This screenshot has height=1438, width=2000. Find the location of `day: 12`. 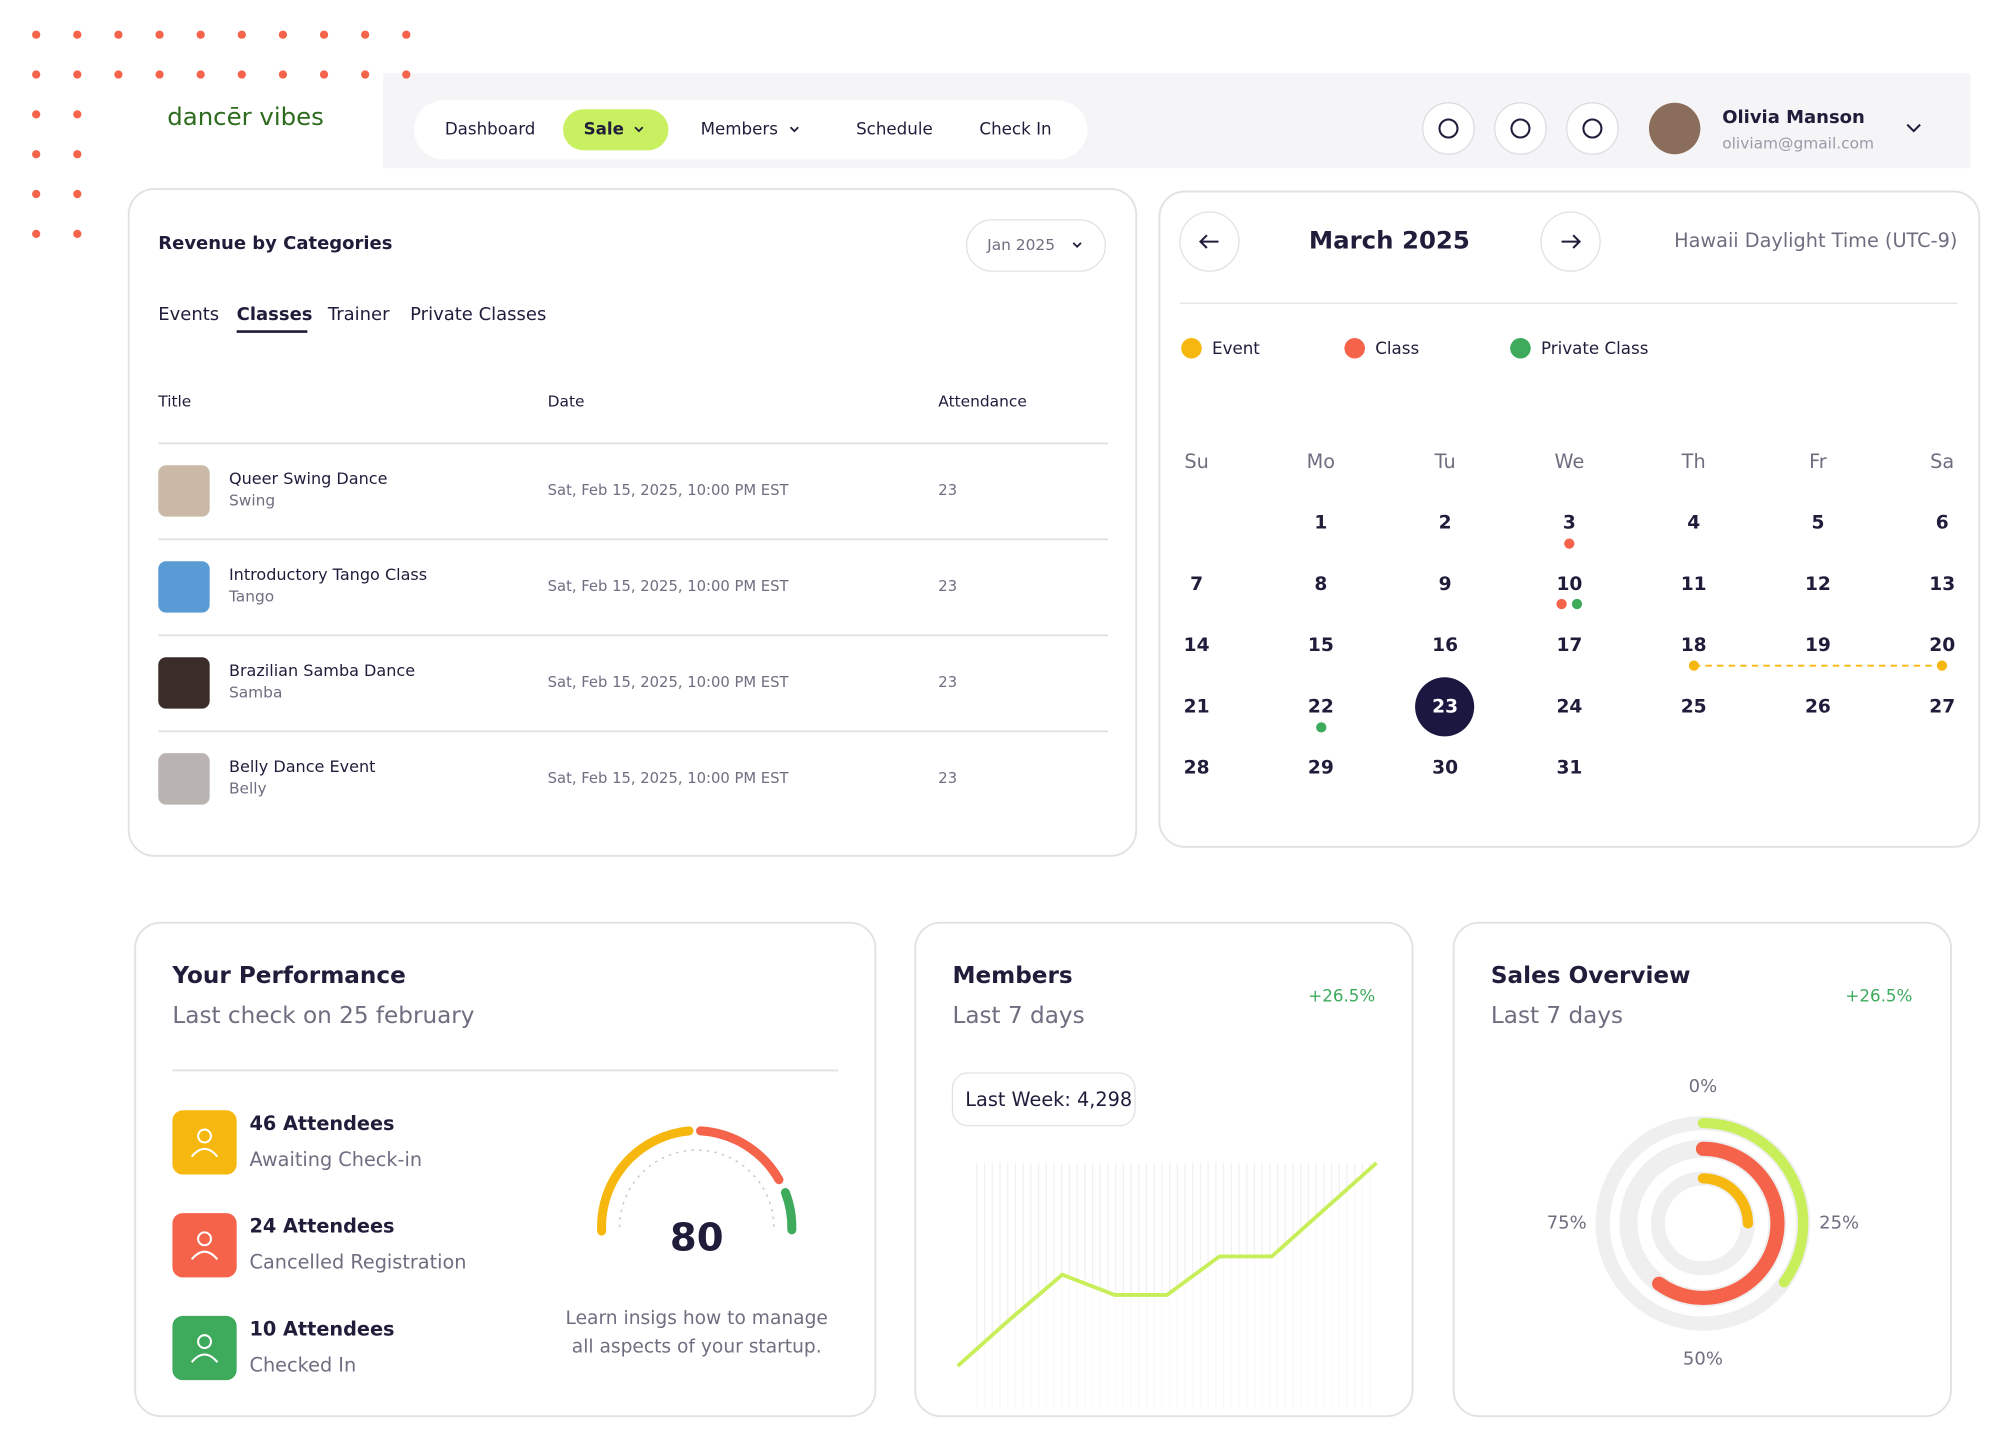

day: 12 is located at coordinates (1818, 584).